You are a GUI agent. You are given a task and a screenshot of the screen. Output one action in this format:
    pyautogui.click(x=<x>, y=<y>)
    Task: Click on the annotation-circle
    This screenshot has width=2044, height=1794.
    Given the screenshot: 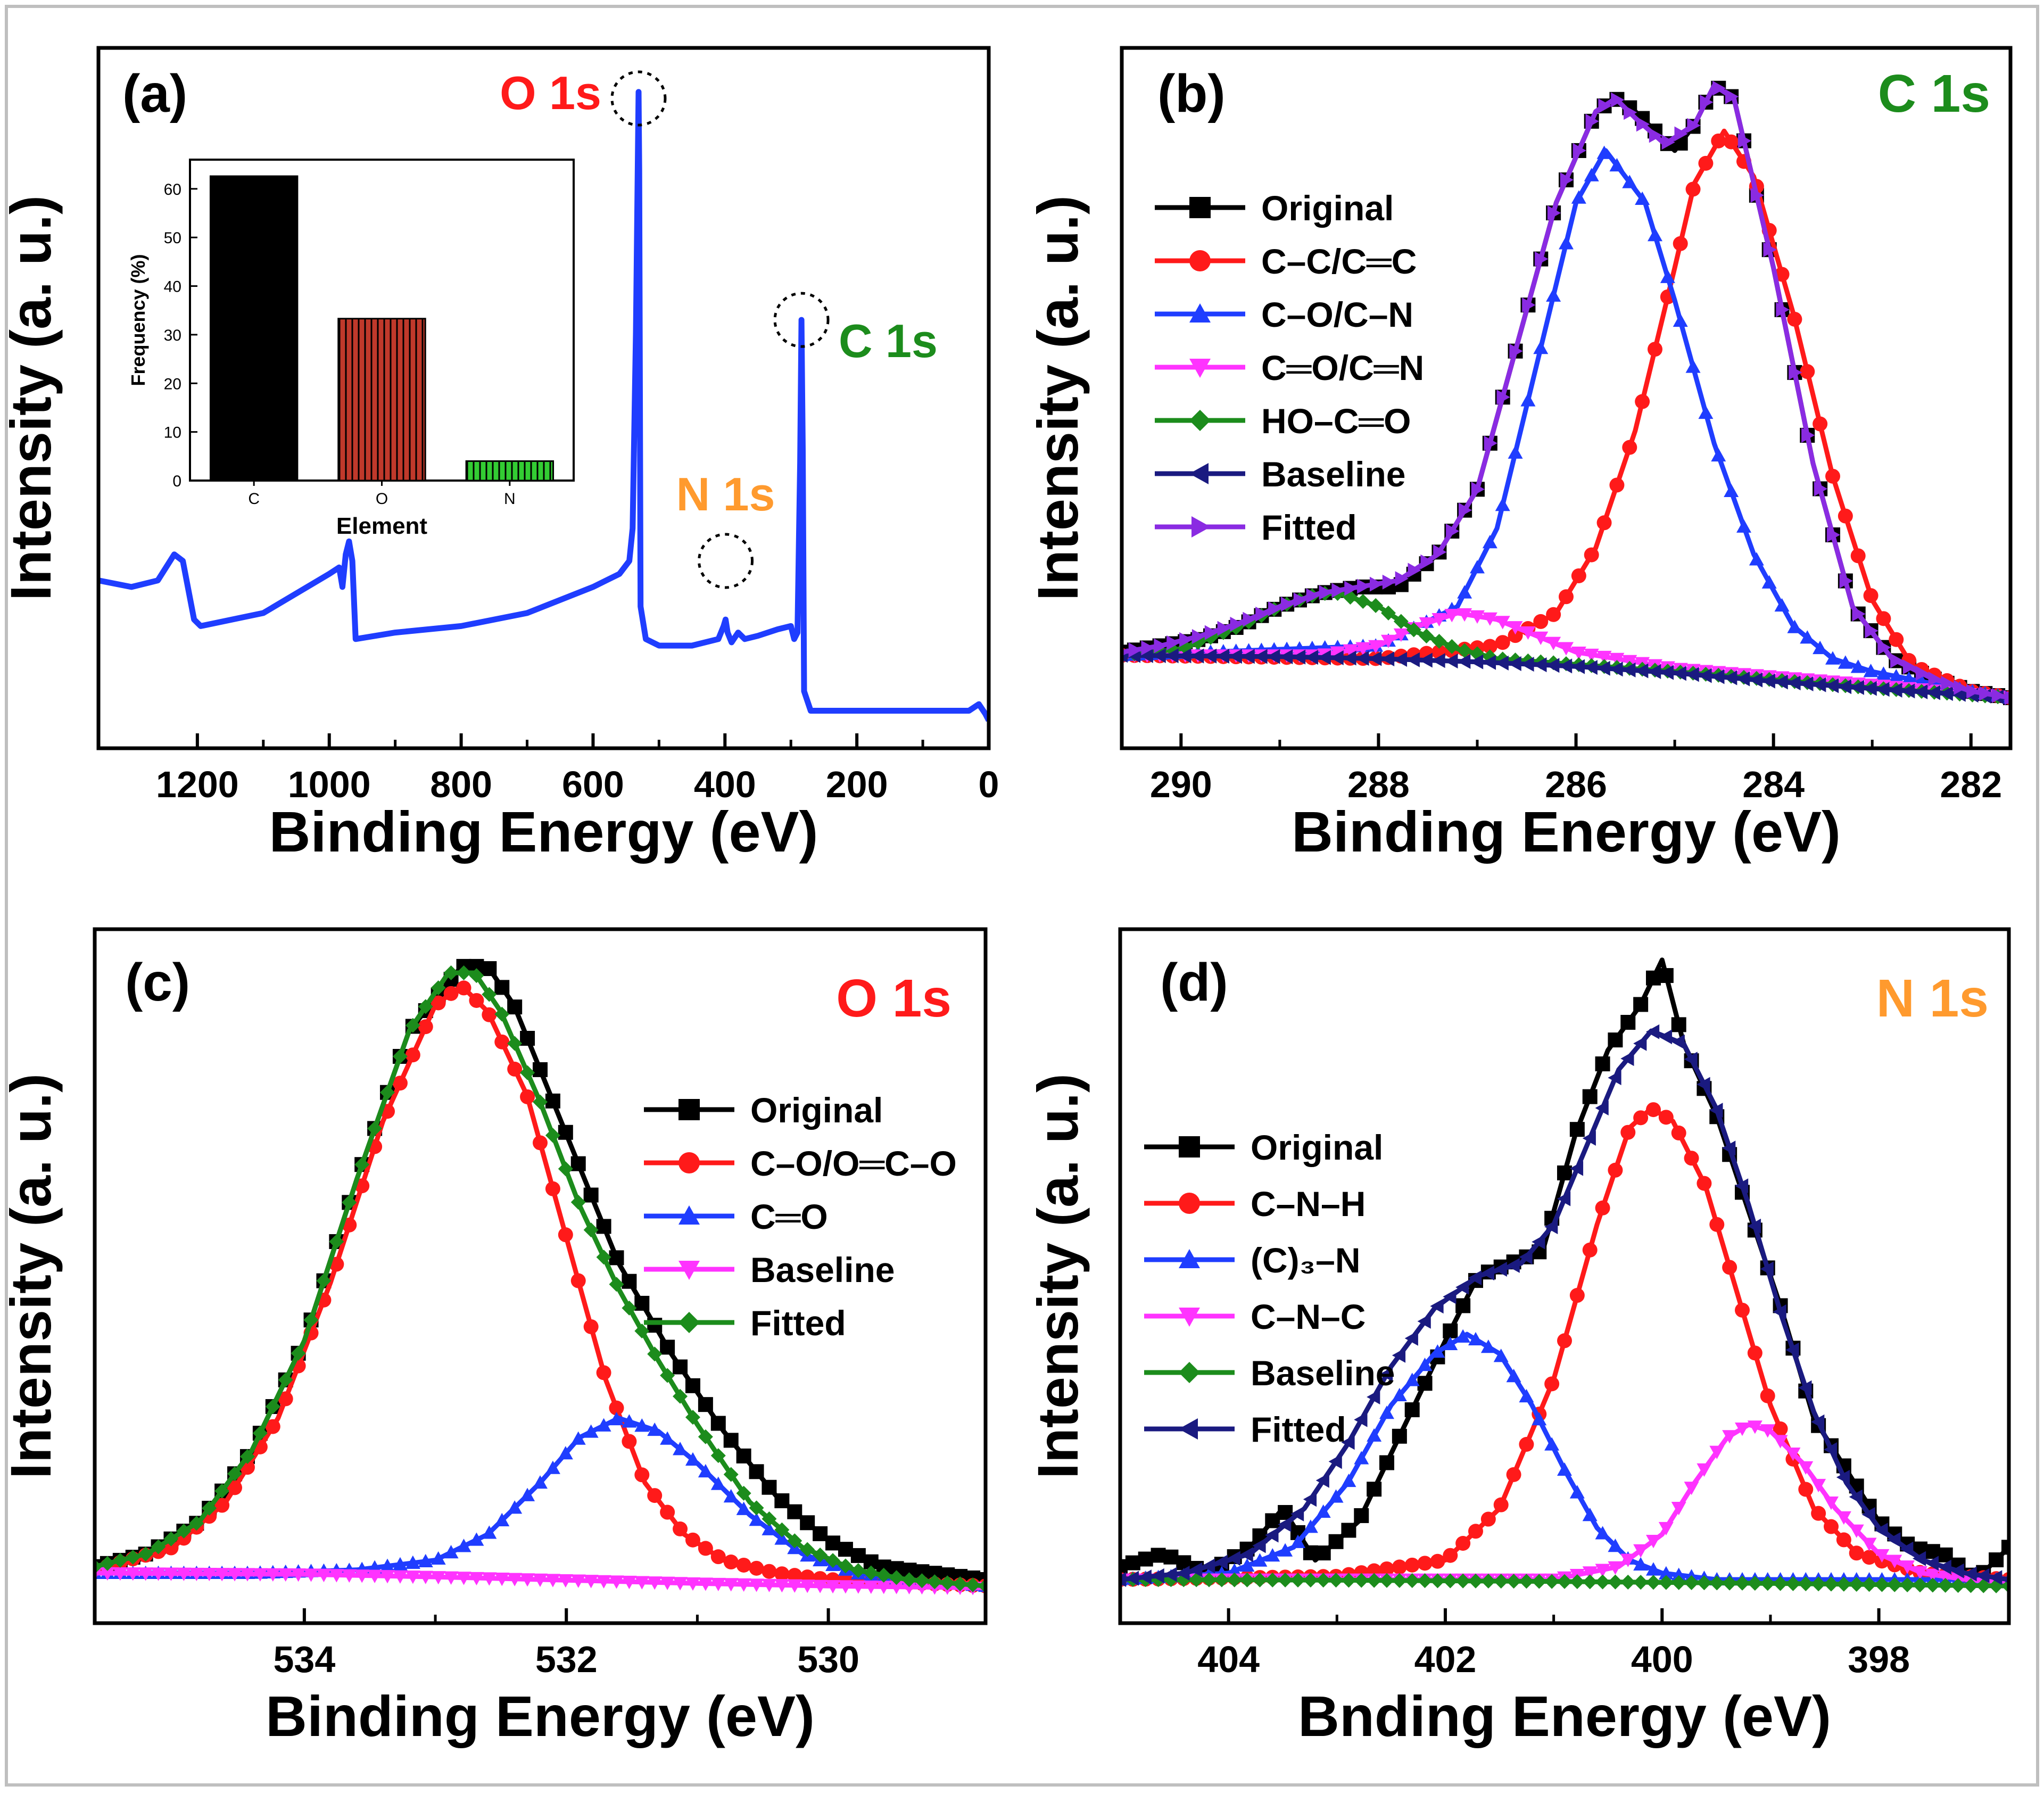 What is the action you would take?
    pyautogui.click(x=802, y=320)
    